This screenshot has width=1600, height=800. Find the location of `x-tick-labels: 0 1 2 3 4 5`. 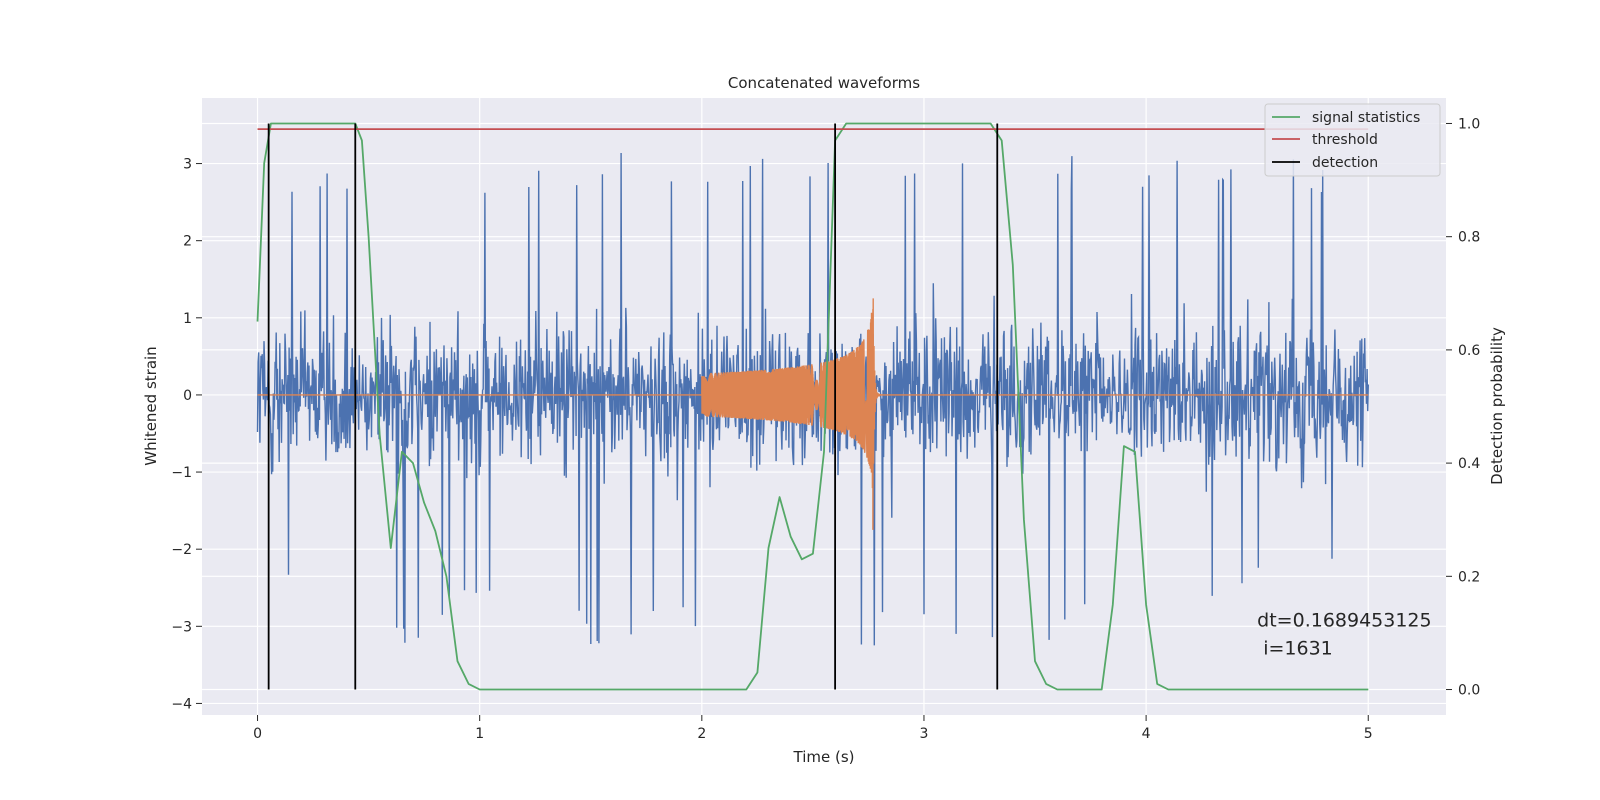

x-tick-labels: 0 1 2 3 4 5 is located at coordinates (813, 728).